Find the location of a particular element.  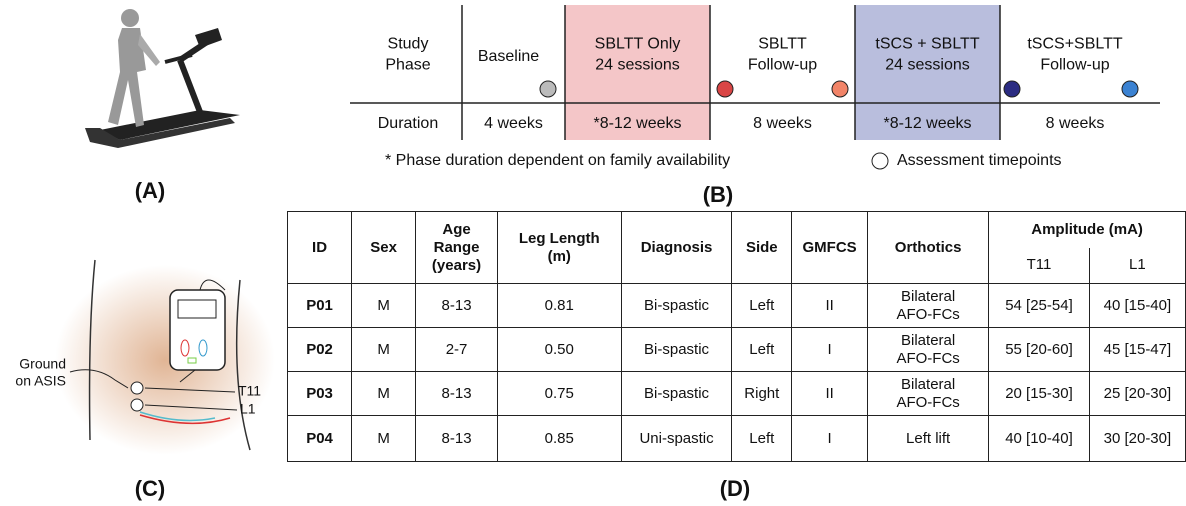

cell-line: (years) is located at coordinates (456, 265).